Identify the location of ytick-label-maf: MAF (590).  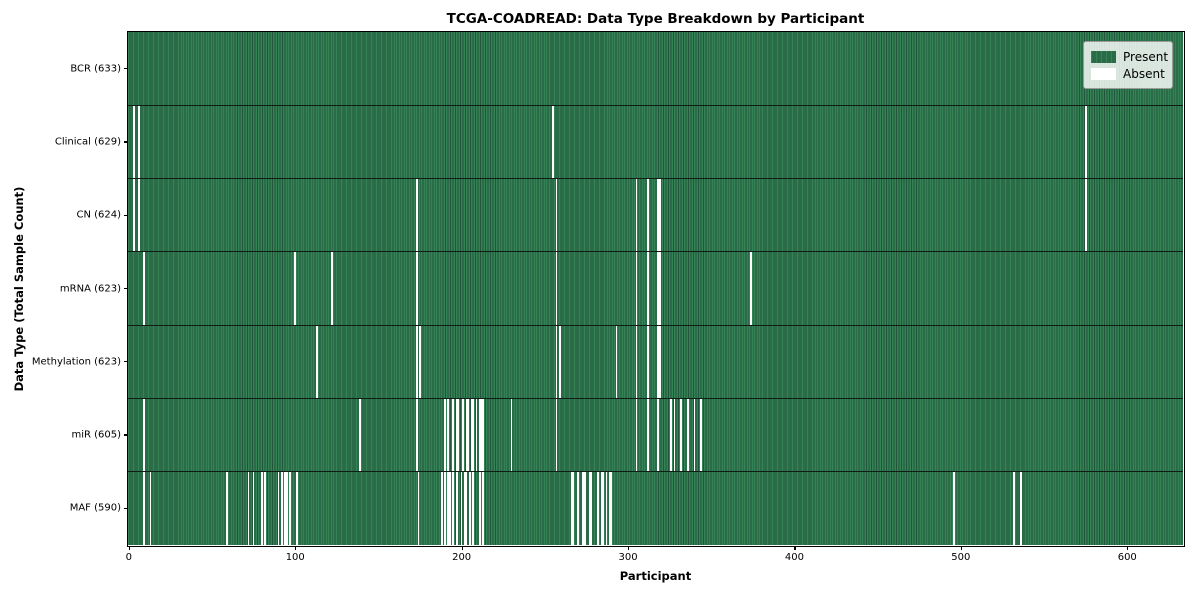
(95, 508).